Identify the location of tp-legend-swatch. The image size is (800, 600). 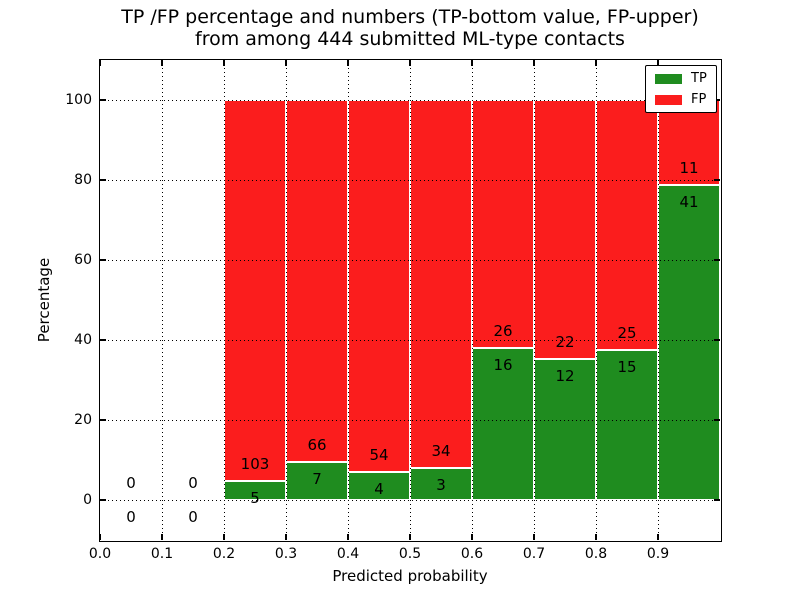
(668, 78).